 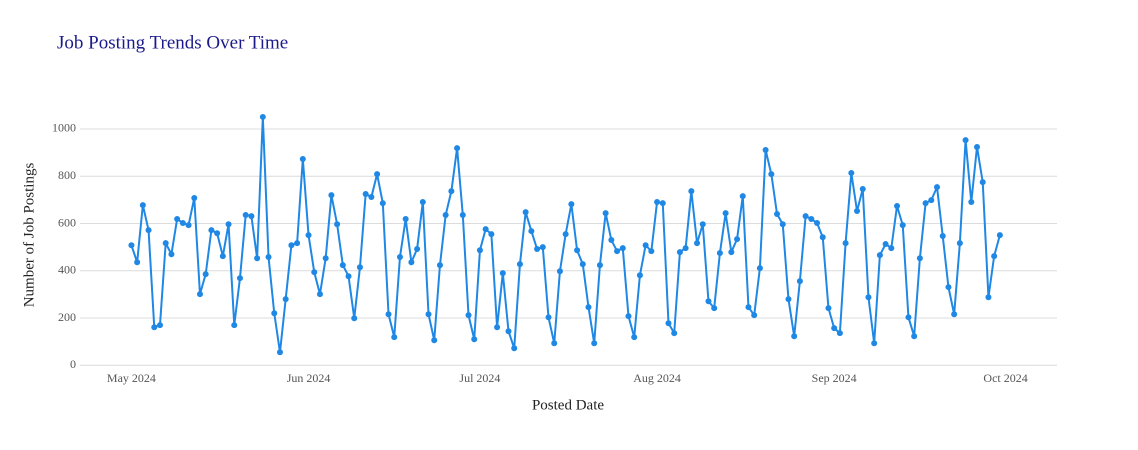 What do you see at coordinates (67, 317) in the screenshot?
I see `y-tick-label: 200` at bounding box center [67, 317].